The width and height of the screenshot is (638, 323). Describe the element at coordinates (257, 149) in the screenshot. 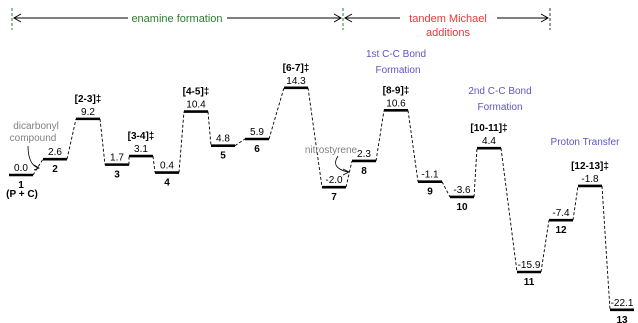

I see `state-label-6: 6` at that location.